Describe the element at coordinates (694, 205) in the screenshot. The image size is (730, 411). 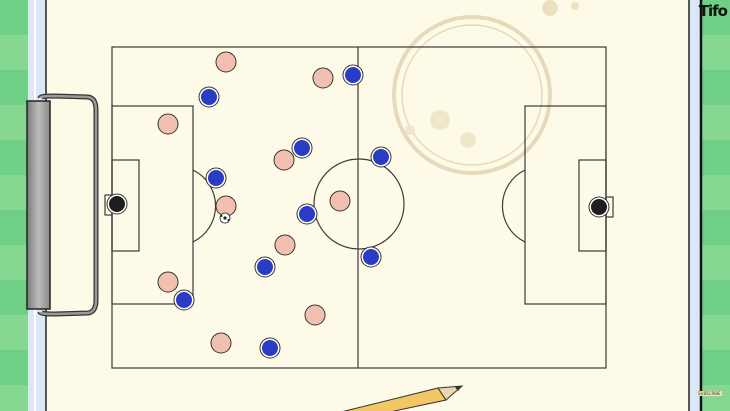
I see `board-edge-right` at that location.